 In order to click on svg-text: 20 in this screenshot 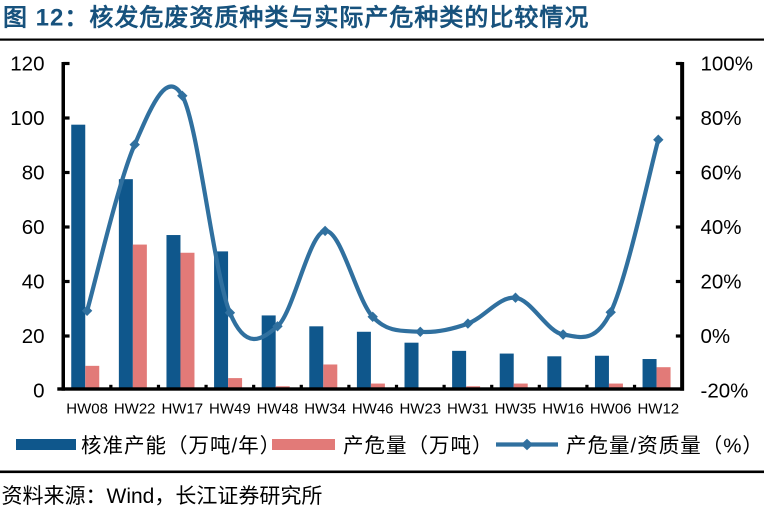, I will do `click(33, 336)`.